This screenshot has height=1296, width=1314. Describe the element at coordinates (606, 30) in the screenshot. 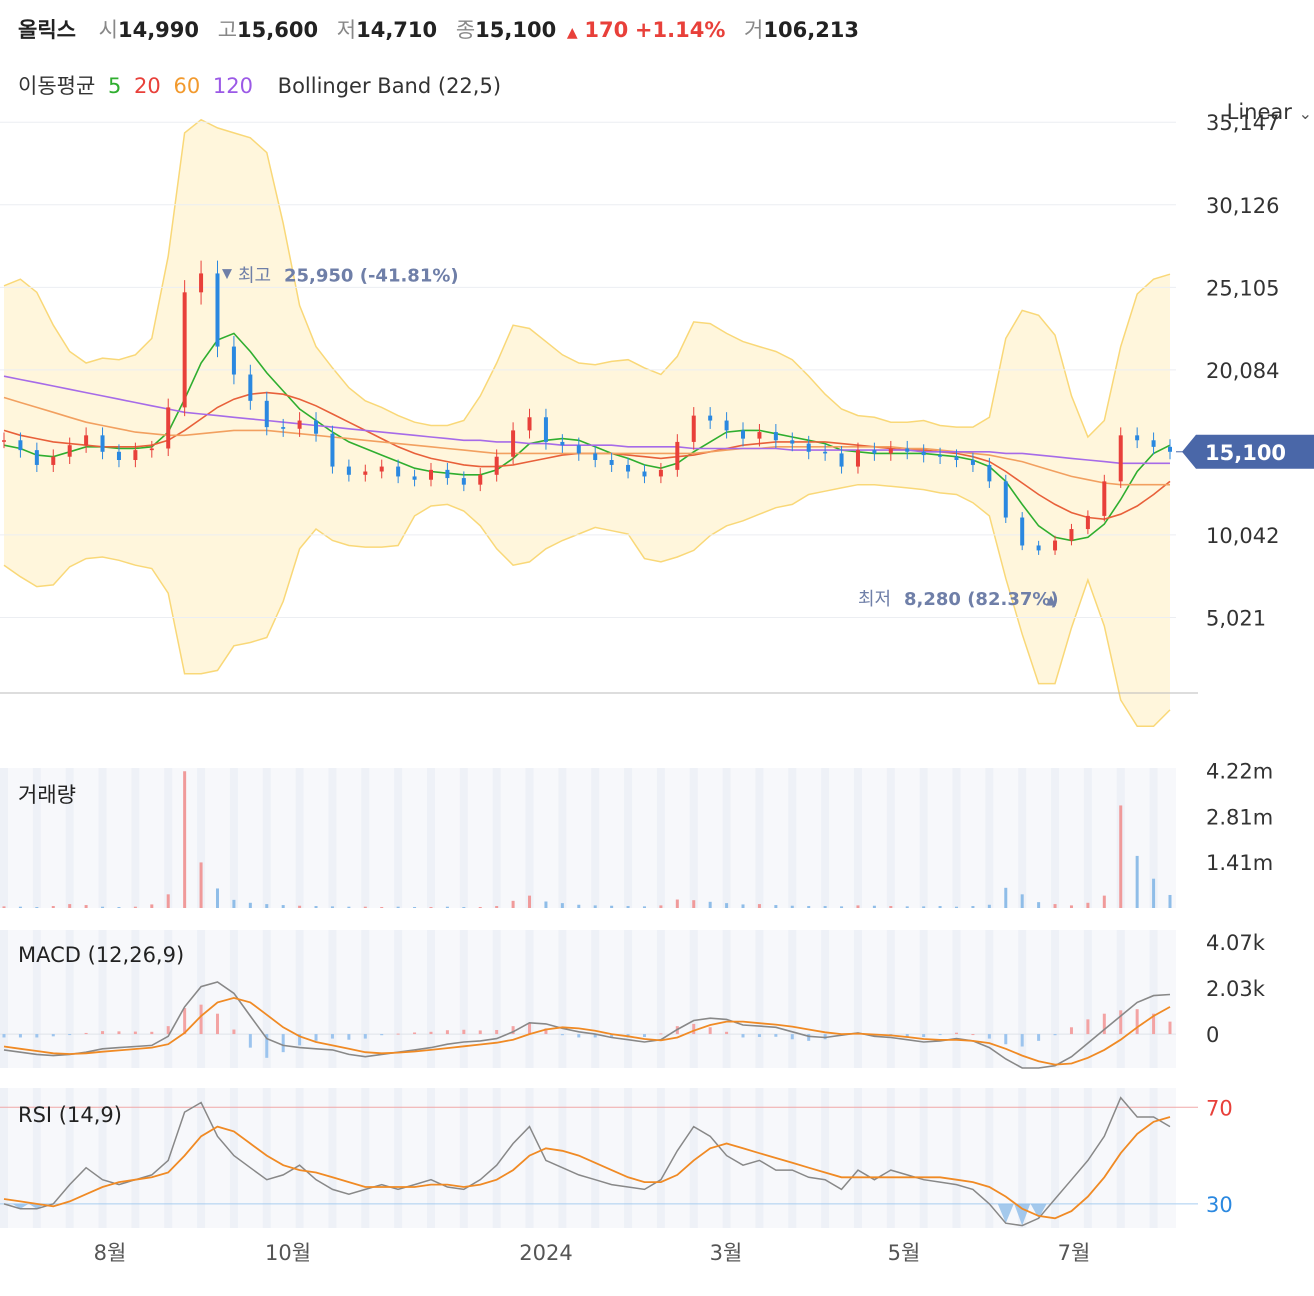

I see `change-value: 170` at that location.